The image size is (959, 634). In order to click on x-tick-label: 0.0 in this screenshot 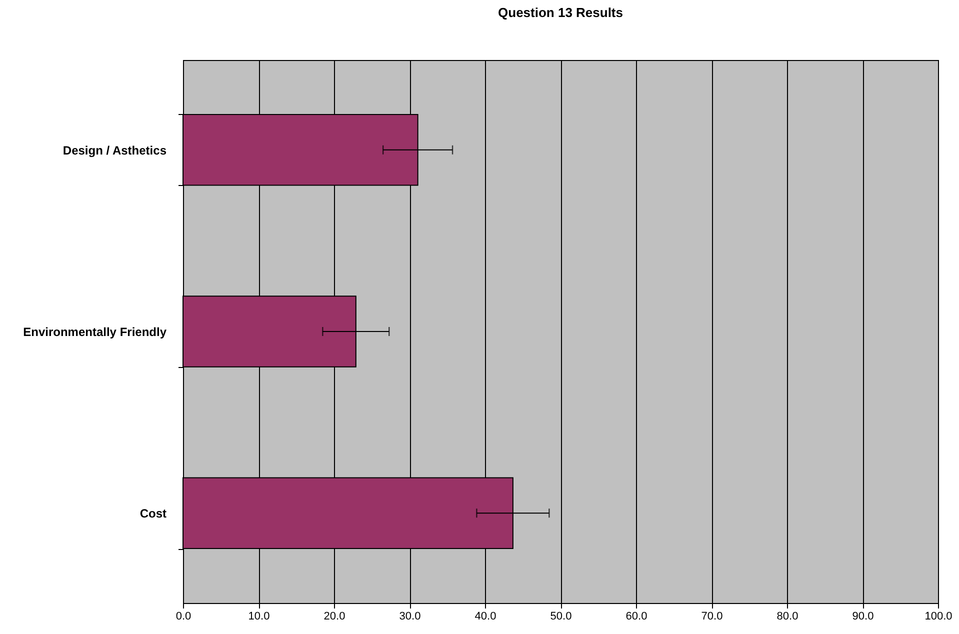, I will do `click(184, 616)`.